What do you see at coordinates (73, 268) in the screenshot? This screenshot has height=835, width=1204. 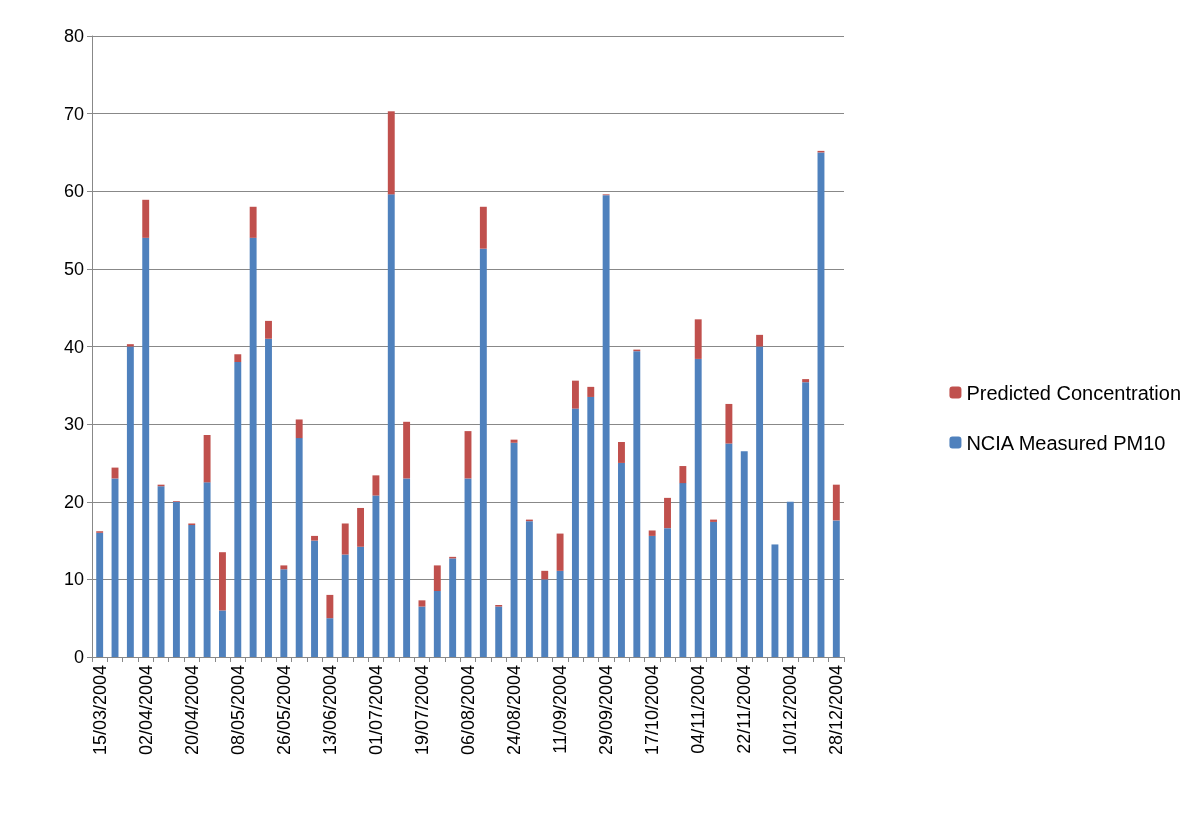 I see `y-tick-label: 50` at bounding box center [73, 268].